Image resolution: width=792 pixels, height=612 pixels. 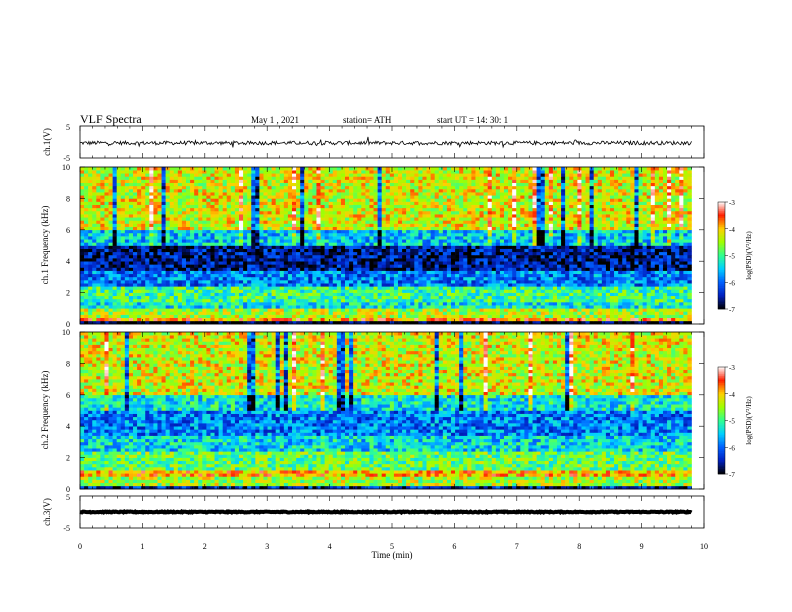 I want to click on figure-title: VLF Spectra, so click(x=111, y=119).